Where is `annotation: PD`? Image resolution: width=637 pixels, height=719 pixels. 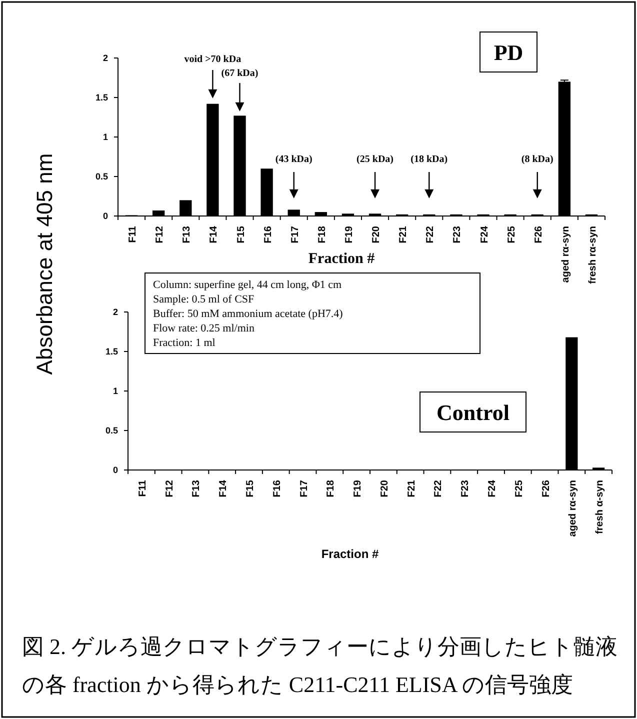
annotation: PD is located at coordinates (509, 52).